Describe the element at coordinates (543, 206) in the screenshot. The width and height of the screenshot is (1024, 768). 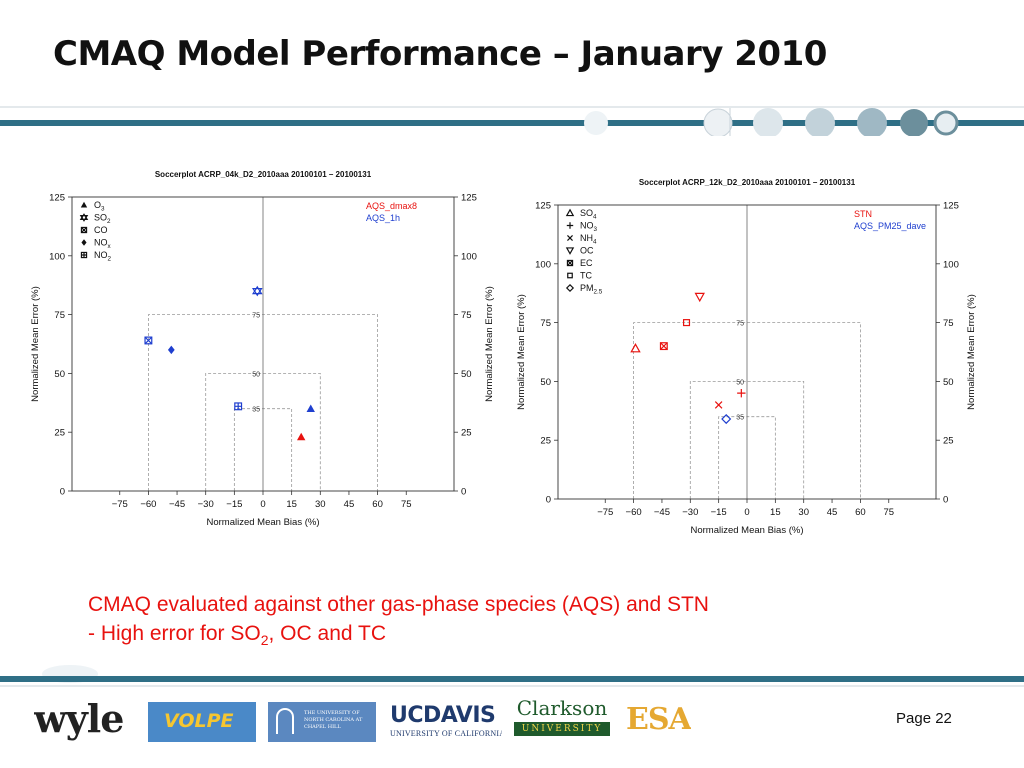
I see `right-ytick-label-left: 125` at that location.